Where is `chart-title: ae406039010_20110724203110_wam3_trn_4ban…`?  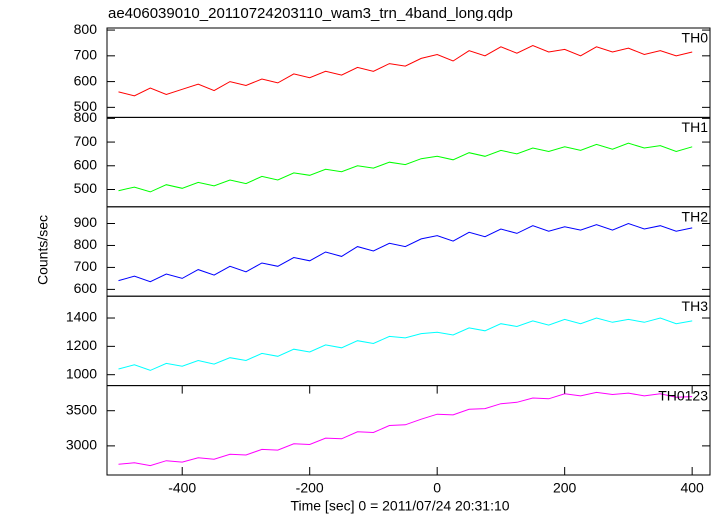
chart-title: ae406039010_20110724203110_wam3_trn_4ban… is located at coordinates (310, 13).